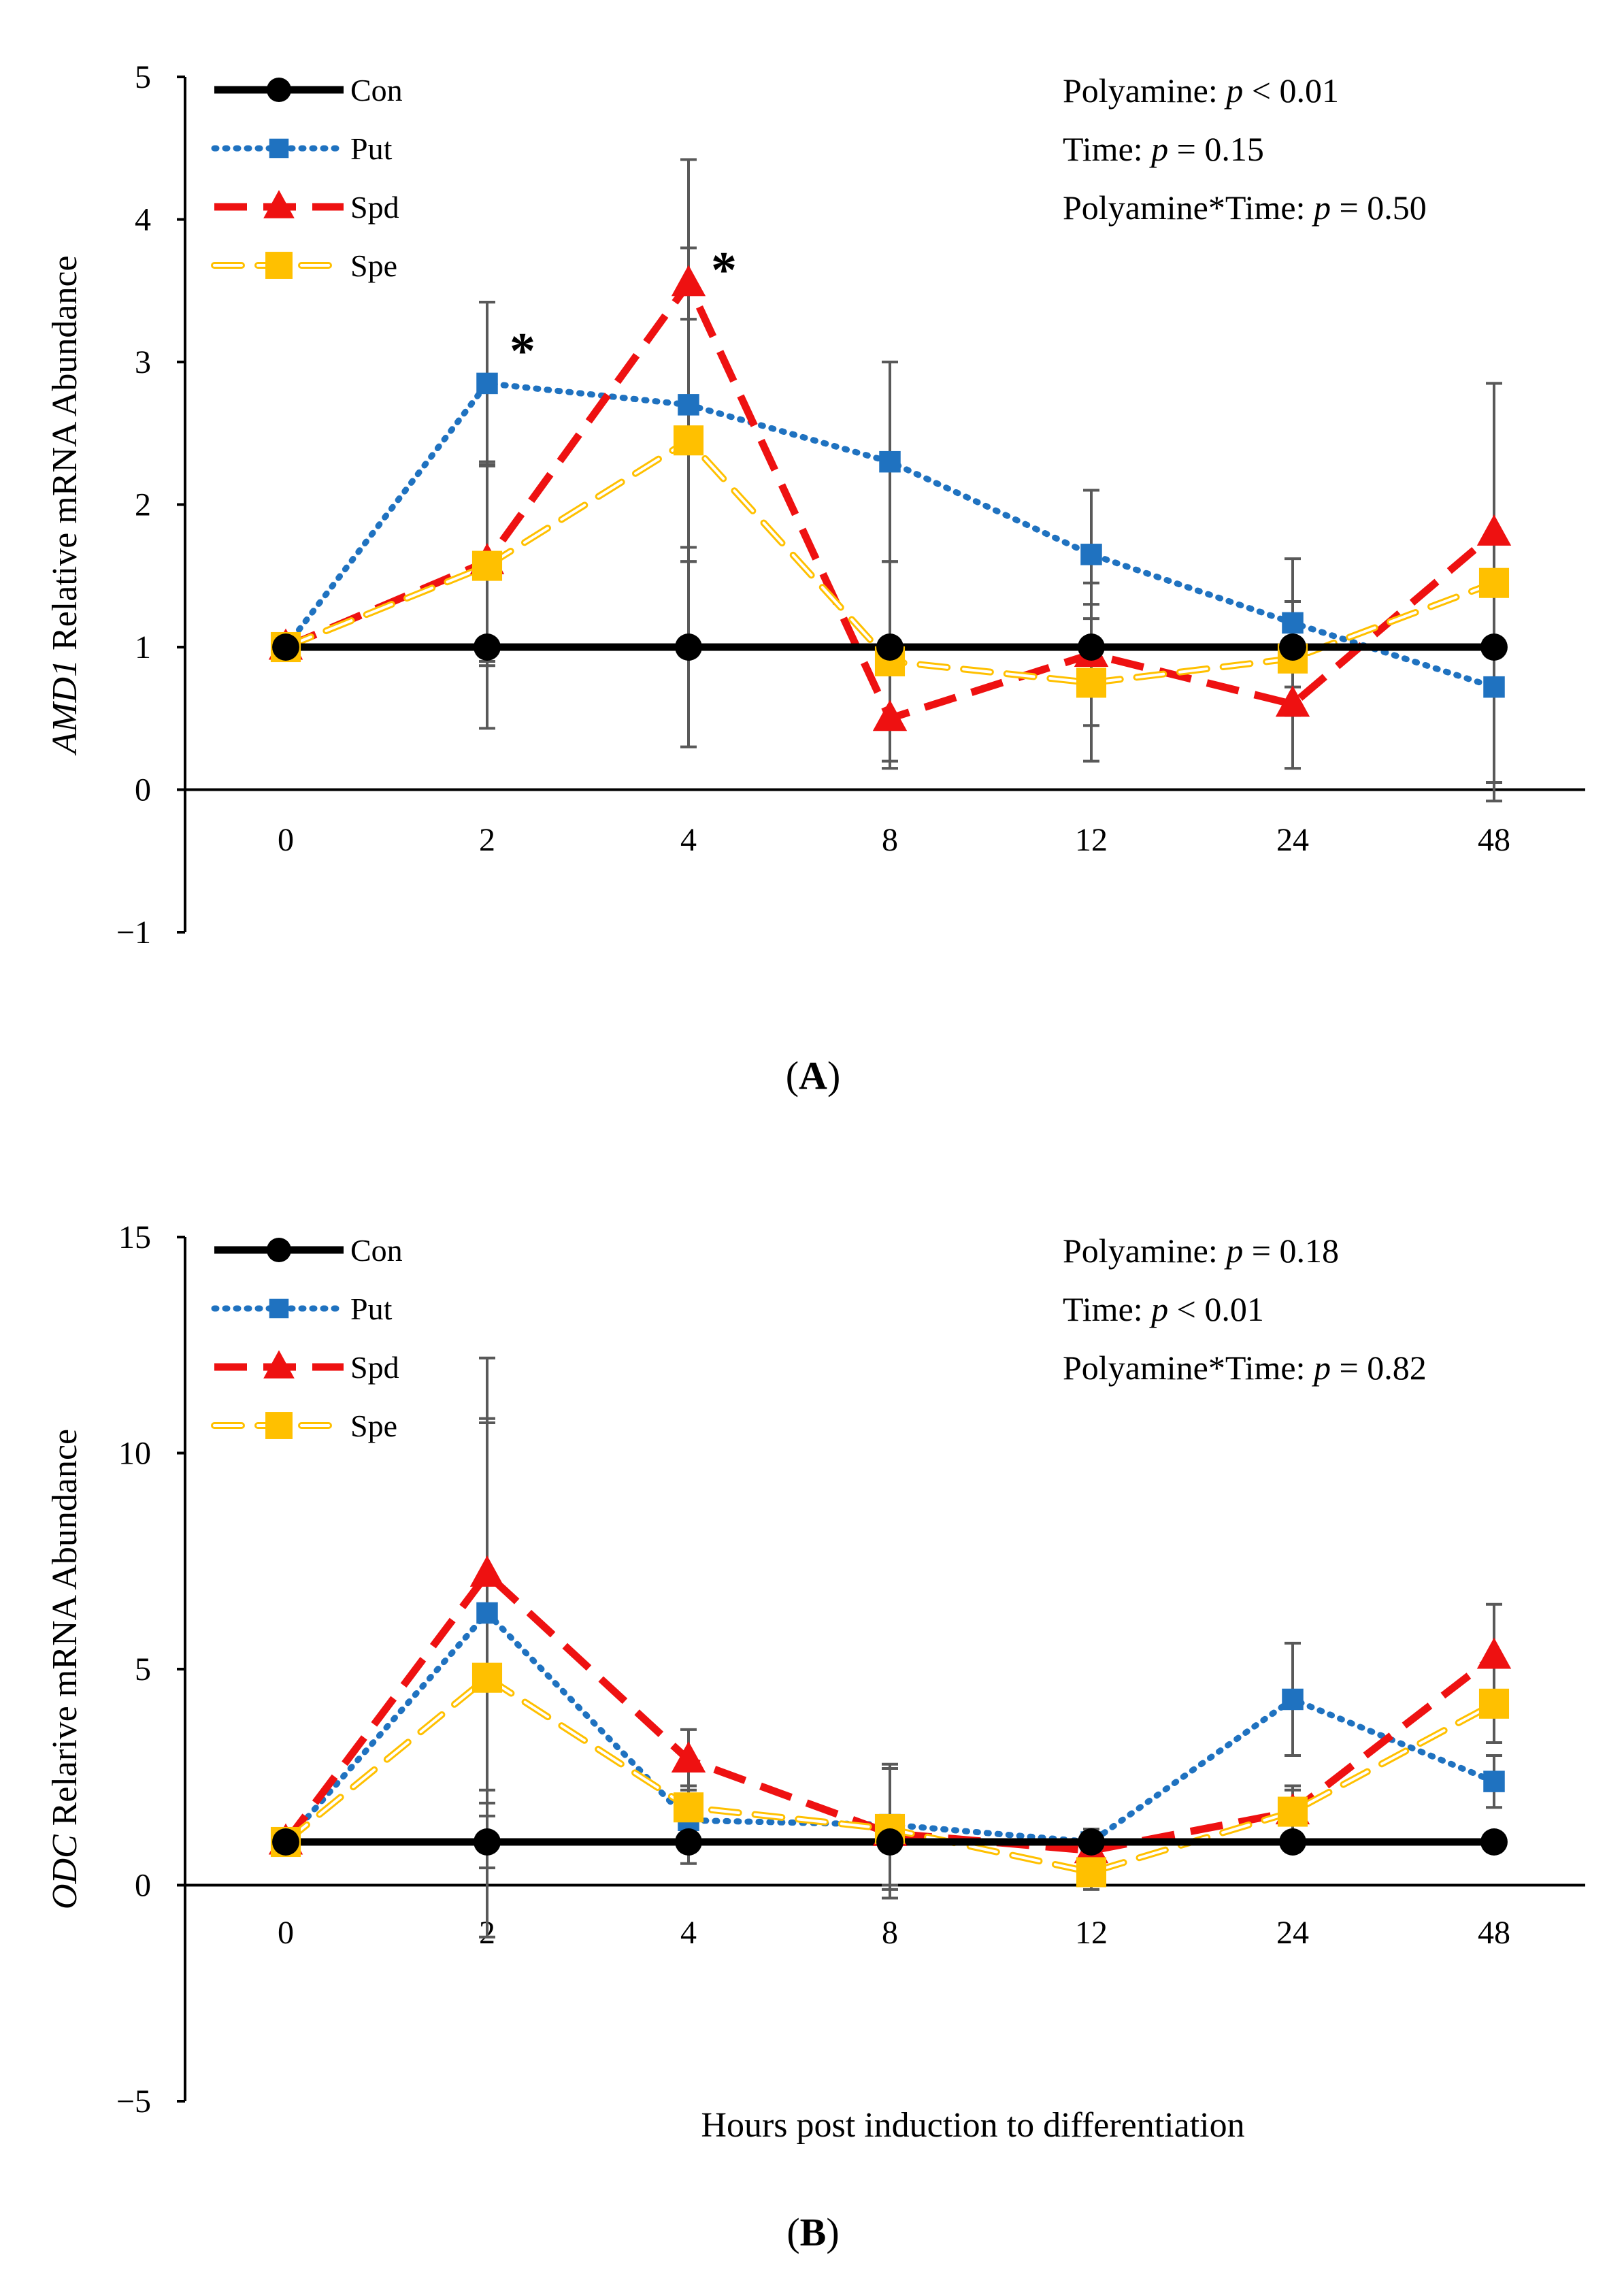 The width and height of the screenshot is (1624, 2289). I want to click on panel-label-letter: B, so click(813, 2232).